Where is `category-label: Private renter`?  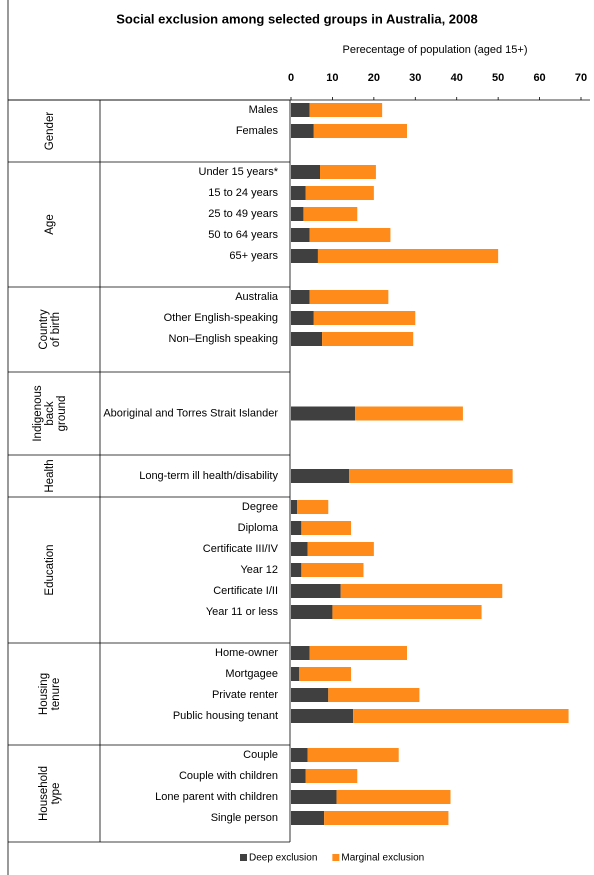 category-label: Private renter is located at coordinates (245, 695).